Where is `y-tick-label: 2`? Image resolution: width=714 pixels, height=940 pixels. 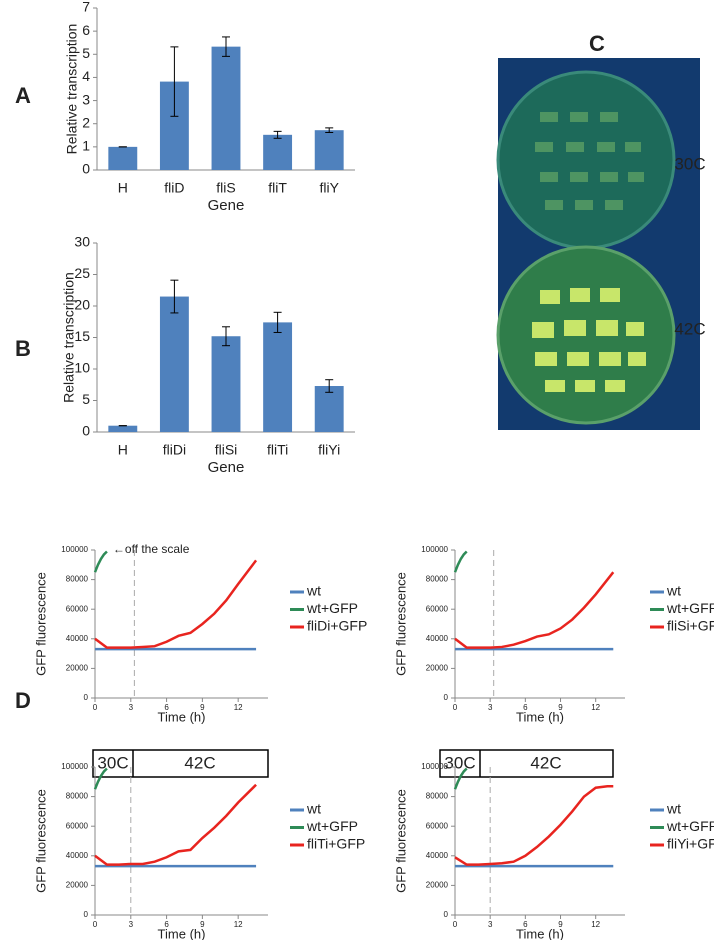 y-tick-label: 2 is located at coordinates (86, 122).